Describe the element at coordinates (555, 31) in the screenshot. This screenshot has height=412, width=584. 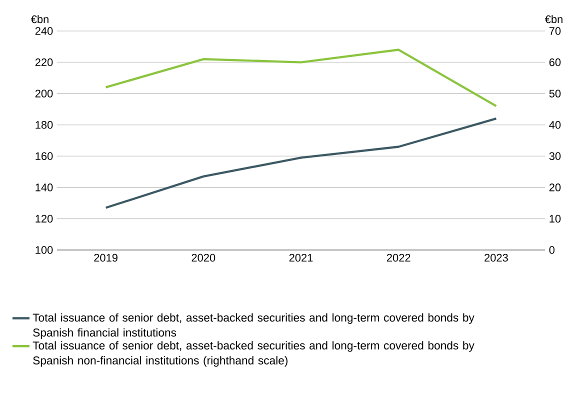
I see `y2-tick-label: 70` at that location.